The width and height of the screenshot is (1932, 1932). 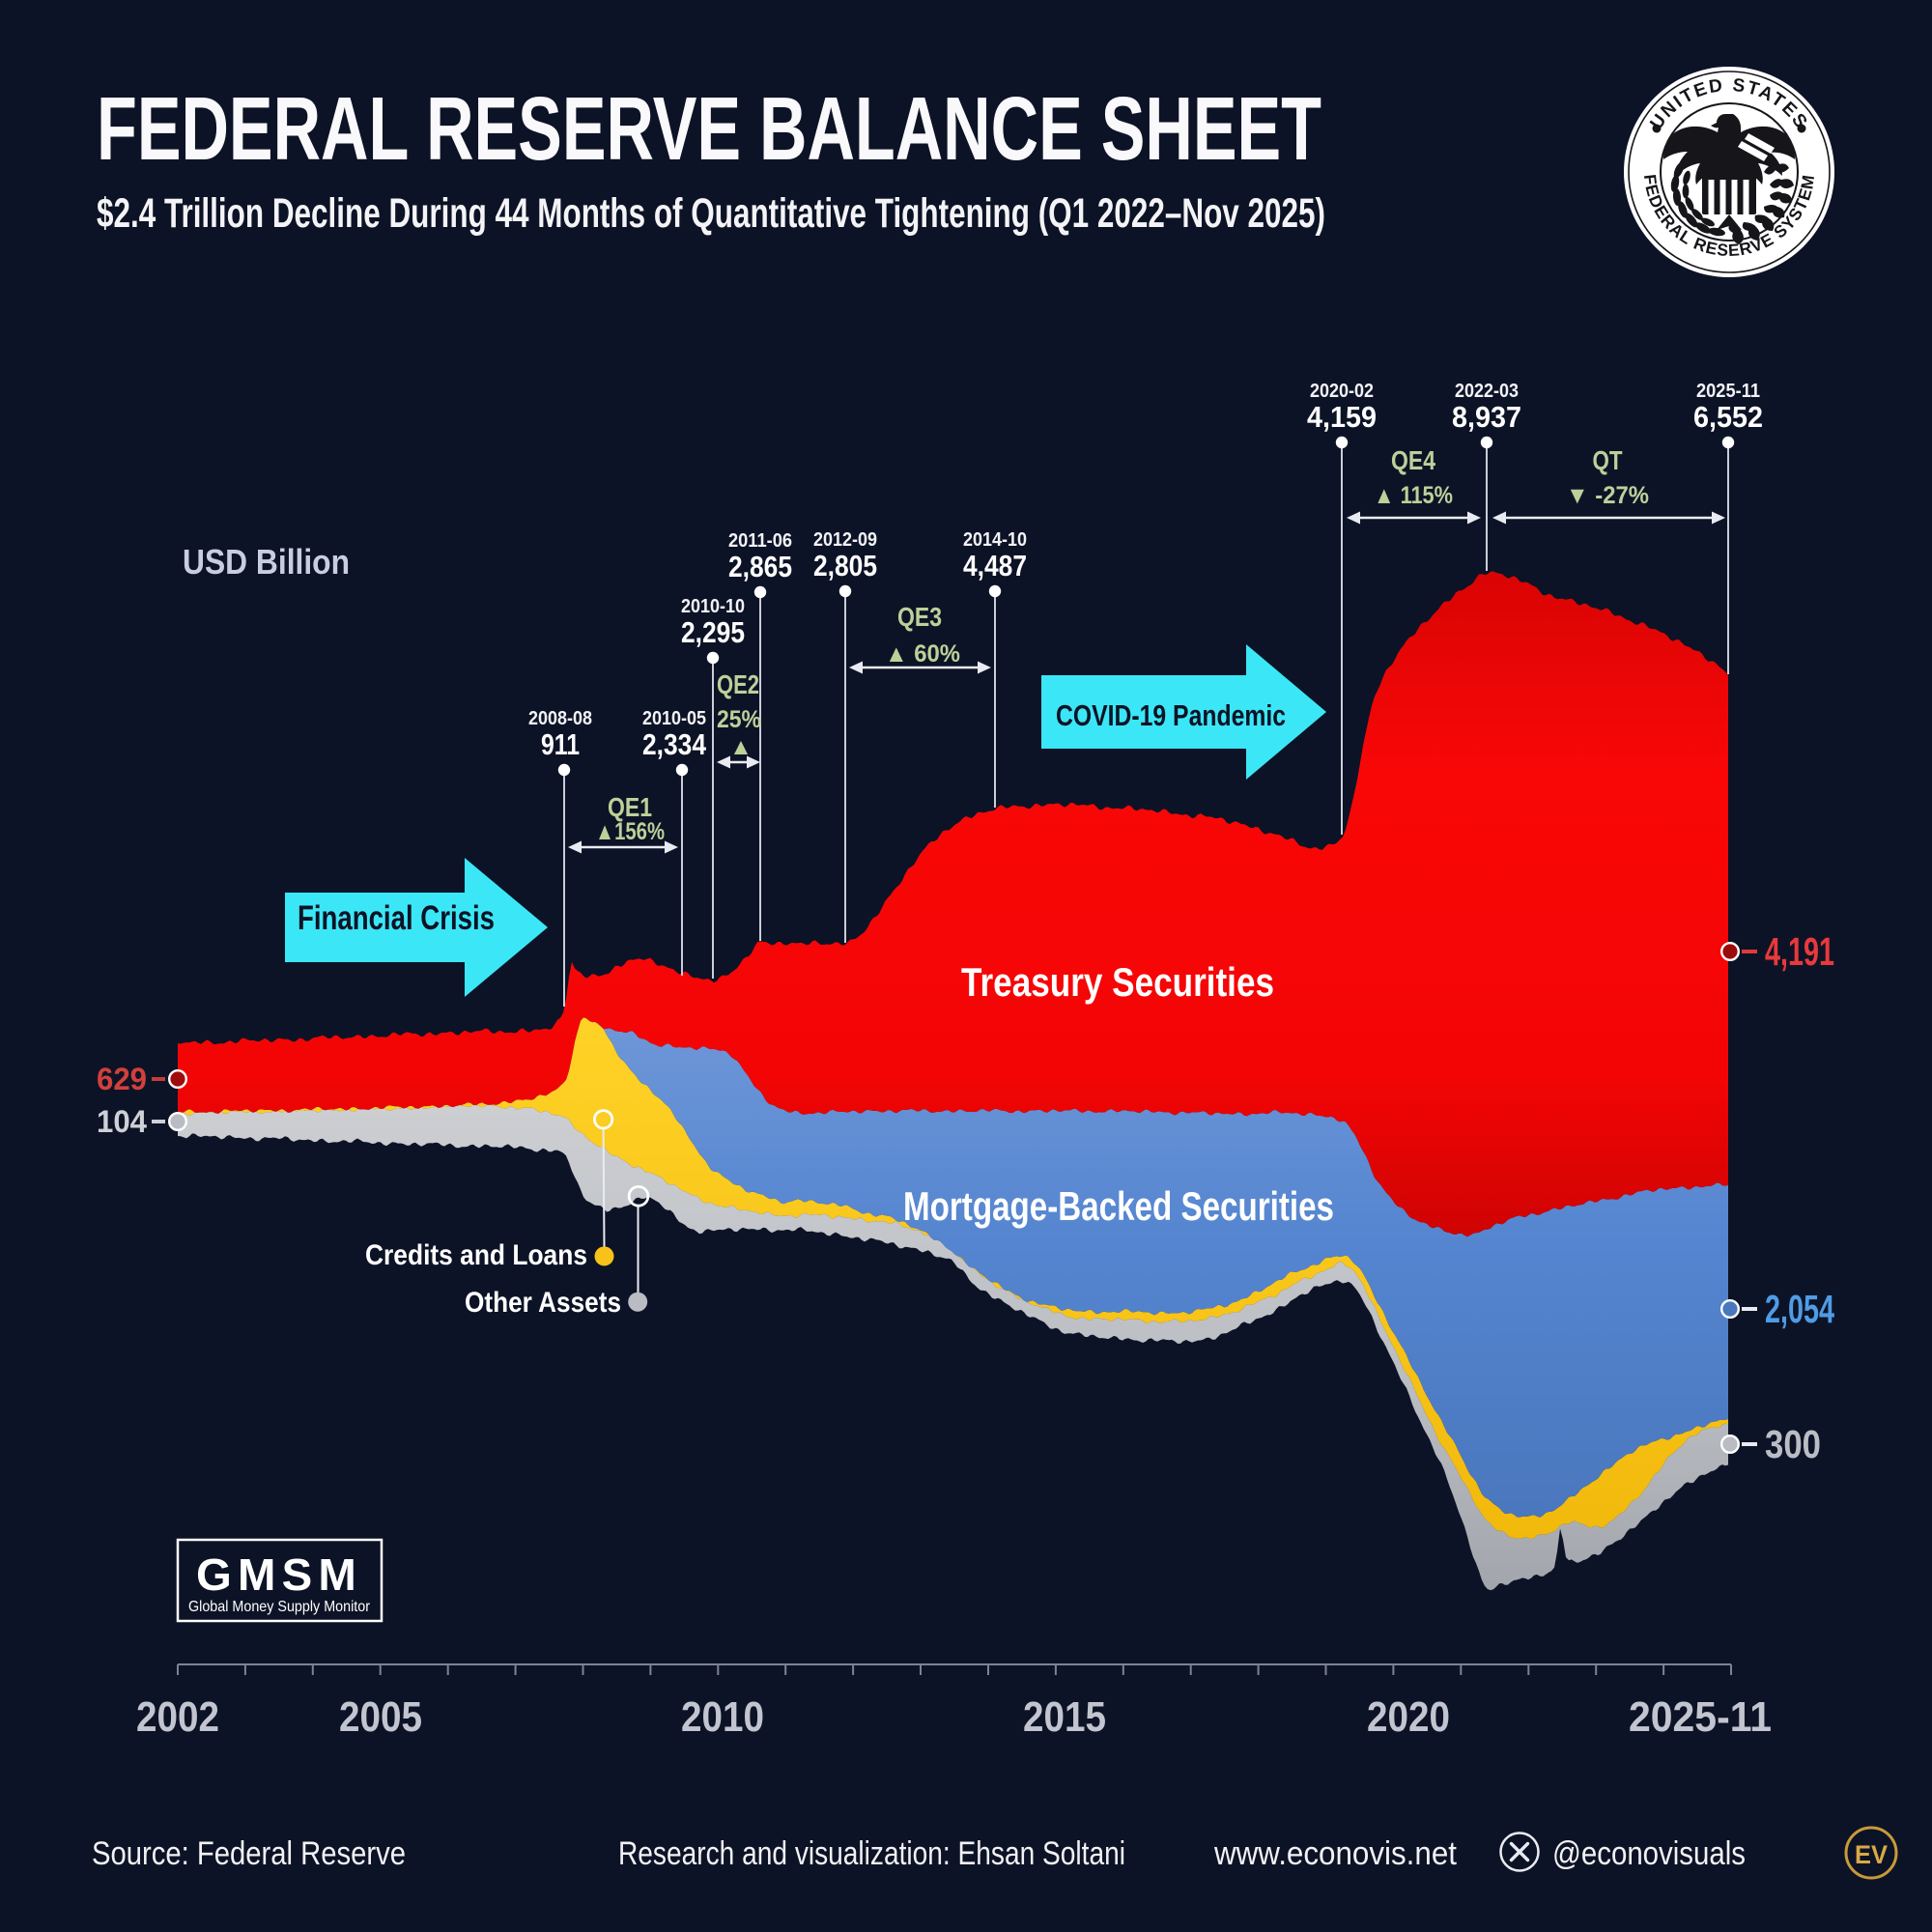 What do you see at coordinates (1413, 460) in the screenshot?
I see `svg-text: QE4` at bounding box center [1413, 460].